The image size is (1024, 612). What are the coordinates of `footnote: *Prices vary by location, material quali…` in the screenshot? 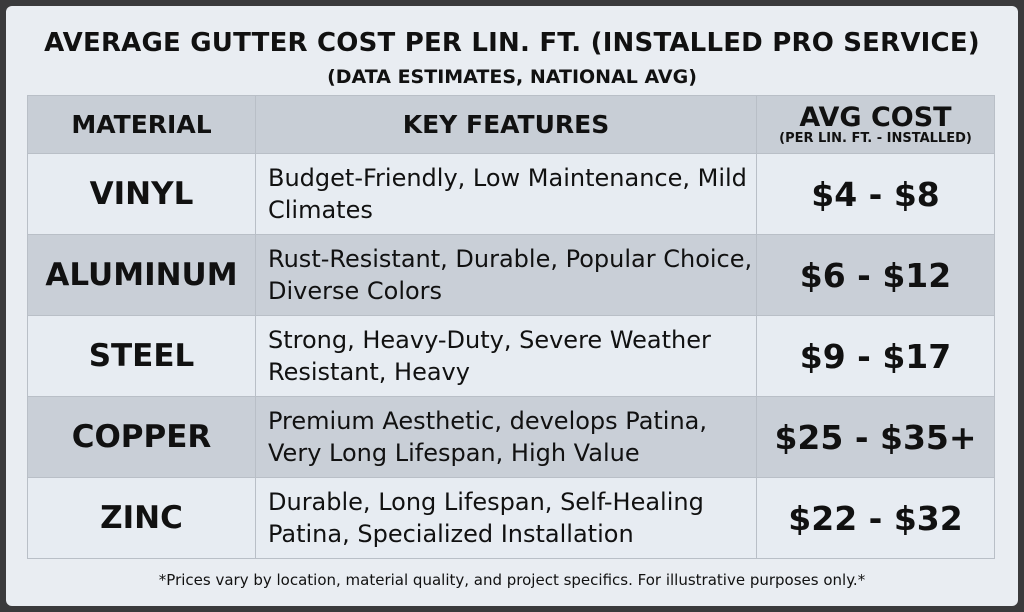 It's located at (512, 580).